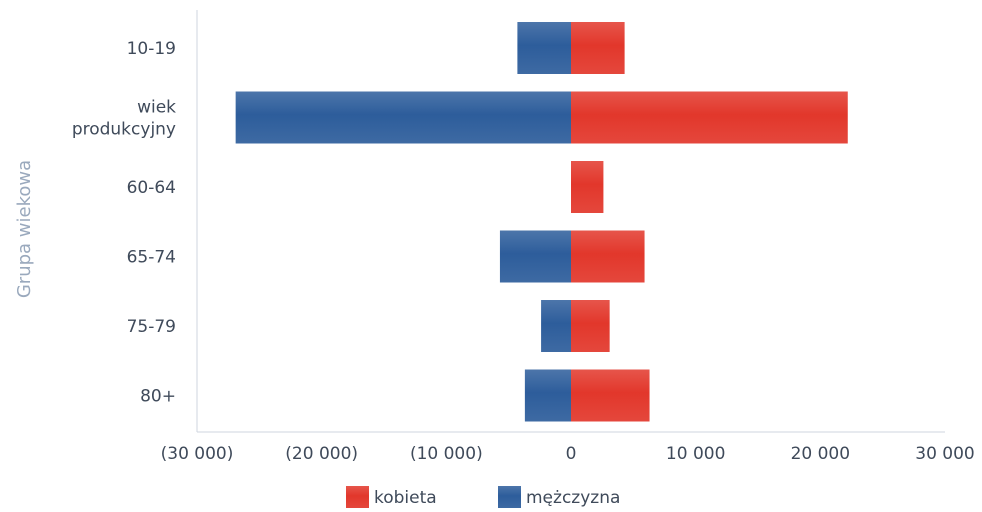 This screenshot has width=982, height=512. Describe the element at coordinates (321, 454) in the screenshot. I see `x-tick-label: (20 000)` at that location.